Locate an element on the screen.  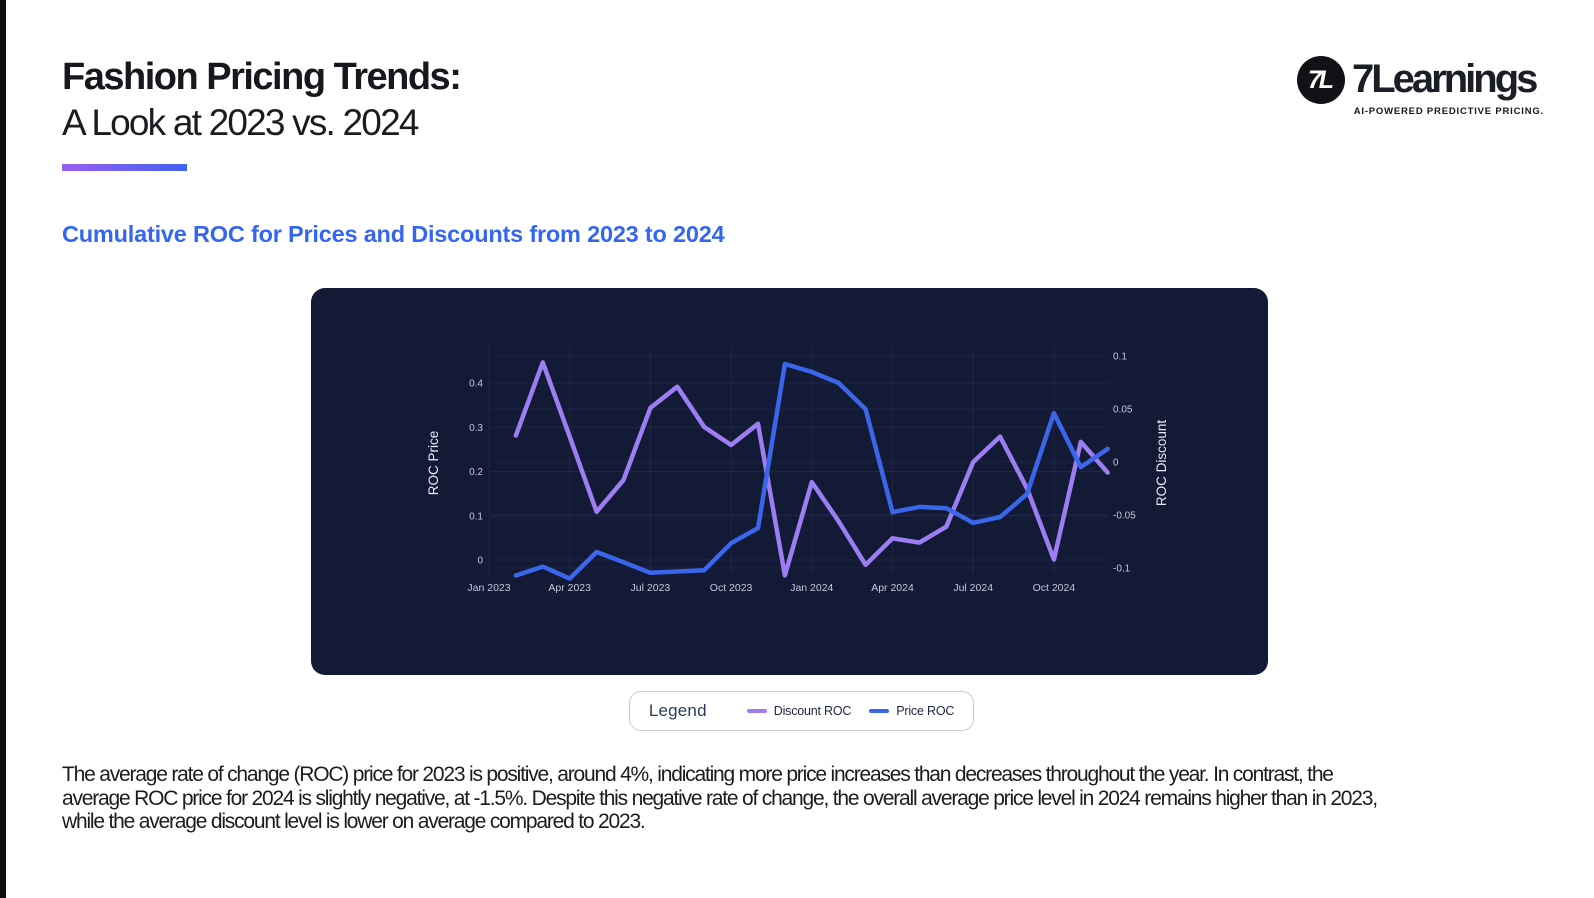
svg-text: 0.05 is located at coordinates (1123, 410).